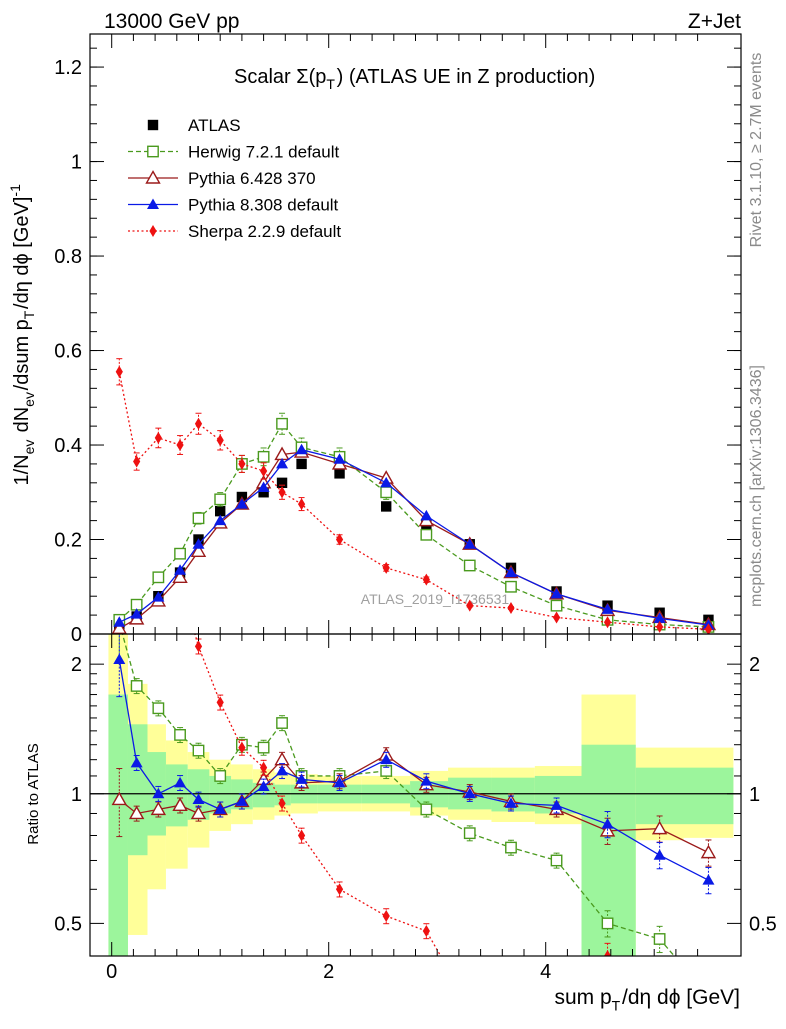  I want to click on x-tick-label: 4, so click(545, 972).